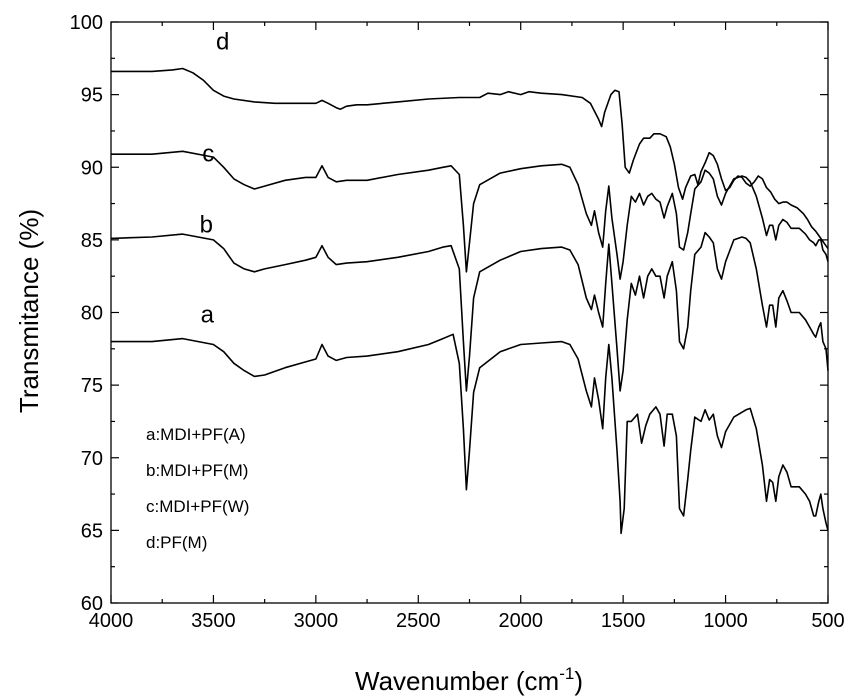 The image size is (853, 698). Describe the element at coordinates (725, 621) in the screenshot. I see `x-tick-label: 1000` at that location.